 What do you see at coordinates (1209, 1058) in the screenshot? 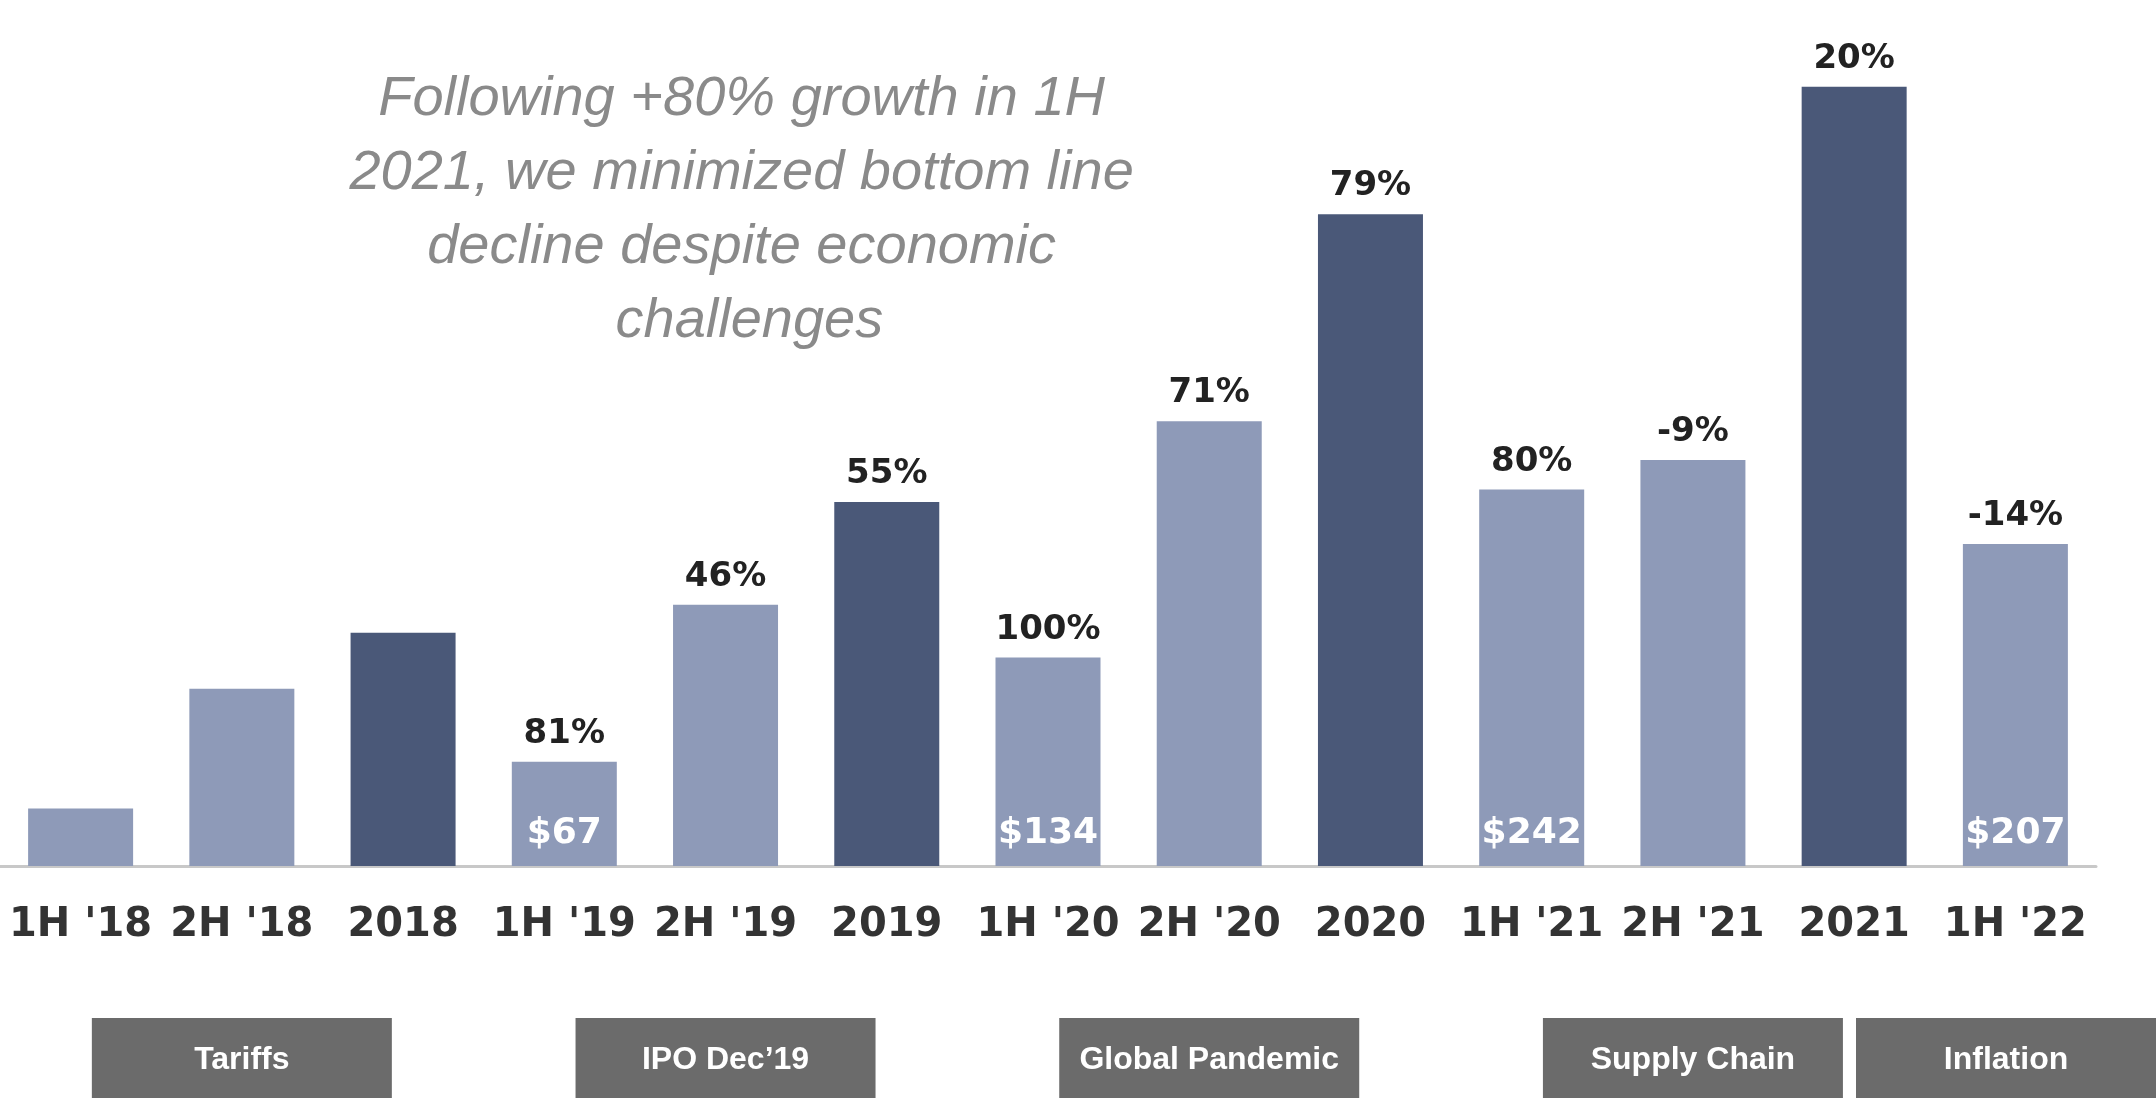
I see `text: Global Pandemic` at bounding box center [1209, 1058].